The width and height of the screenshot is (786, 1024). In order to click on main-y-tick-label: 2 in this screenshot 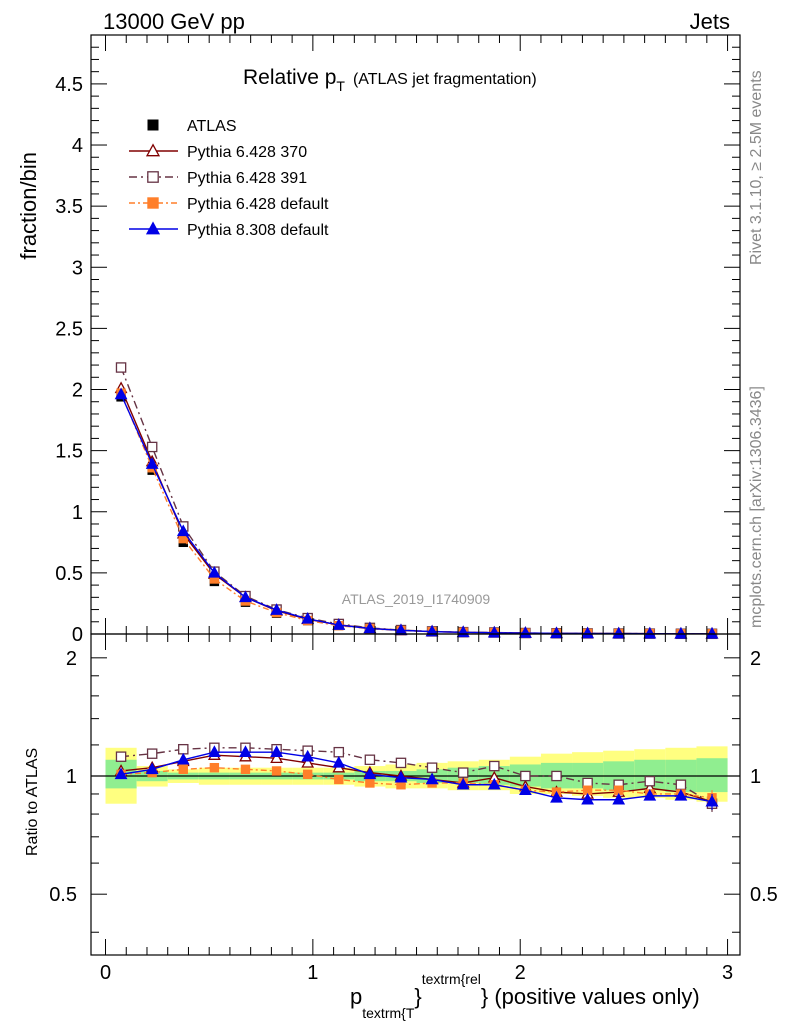, I will do `click(77, 391)`.